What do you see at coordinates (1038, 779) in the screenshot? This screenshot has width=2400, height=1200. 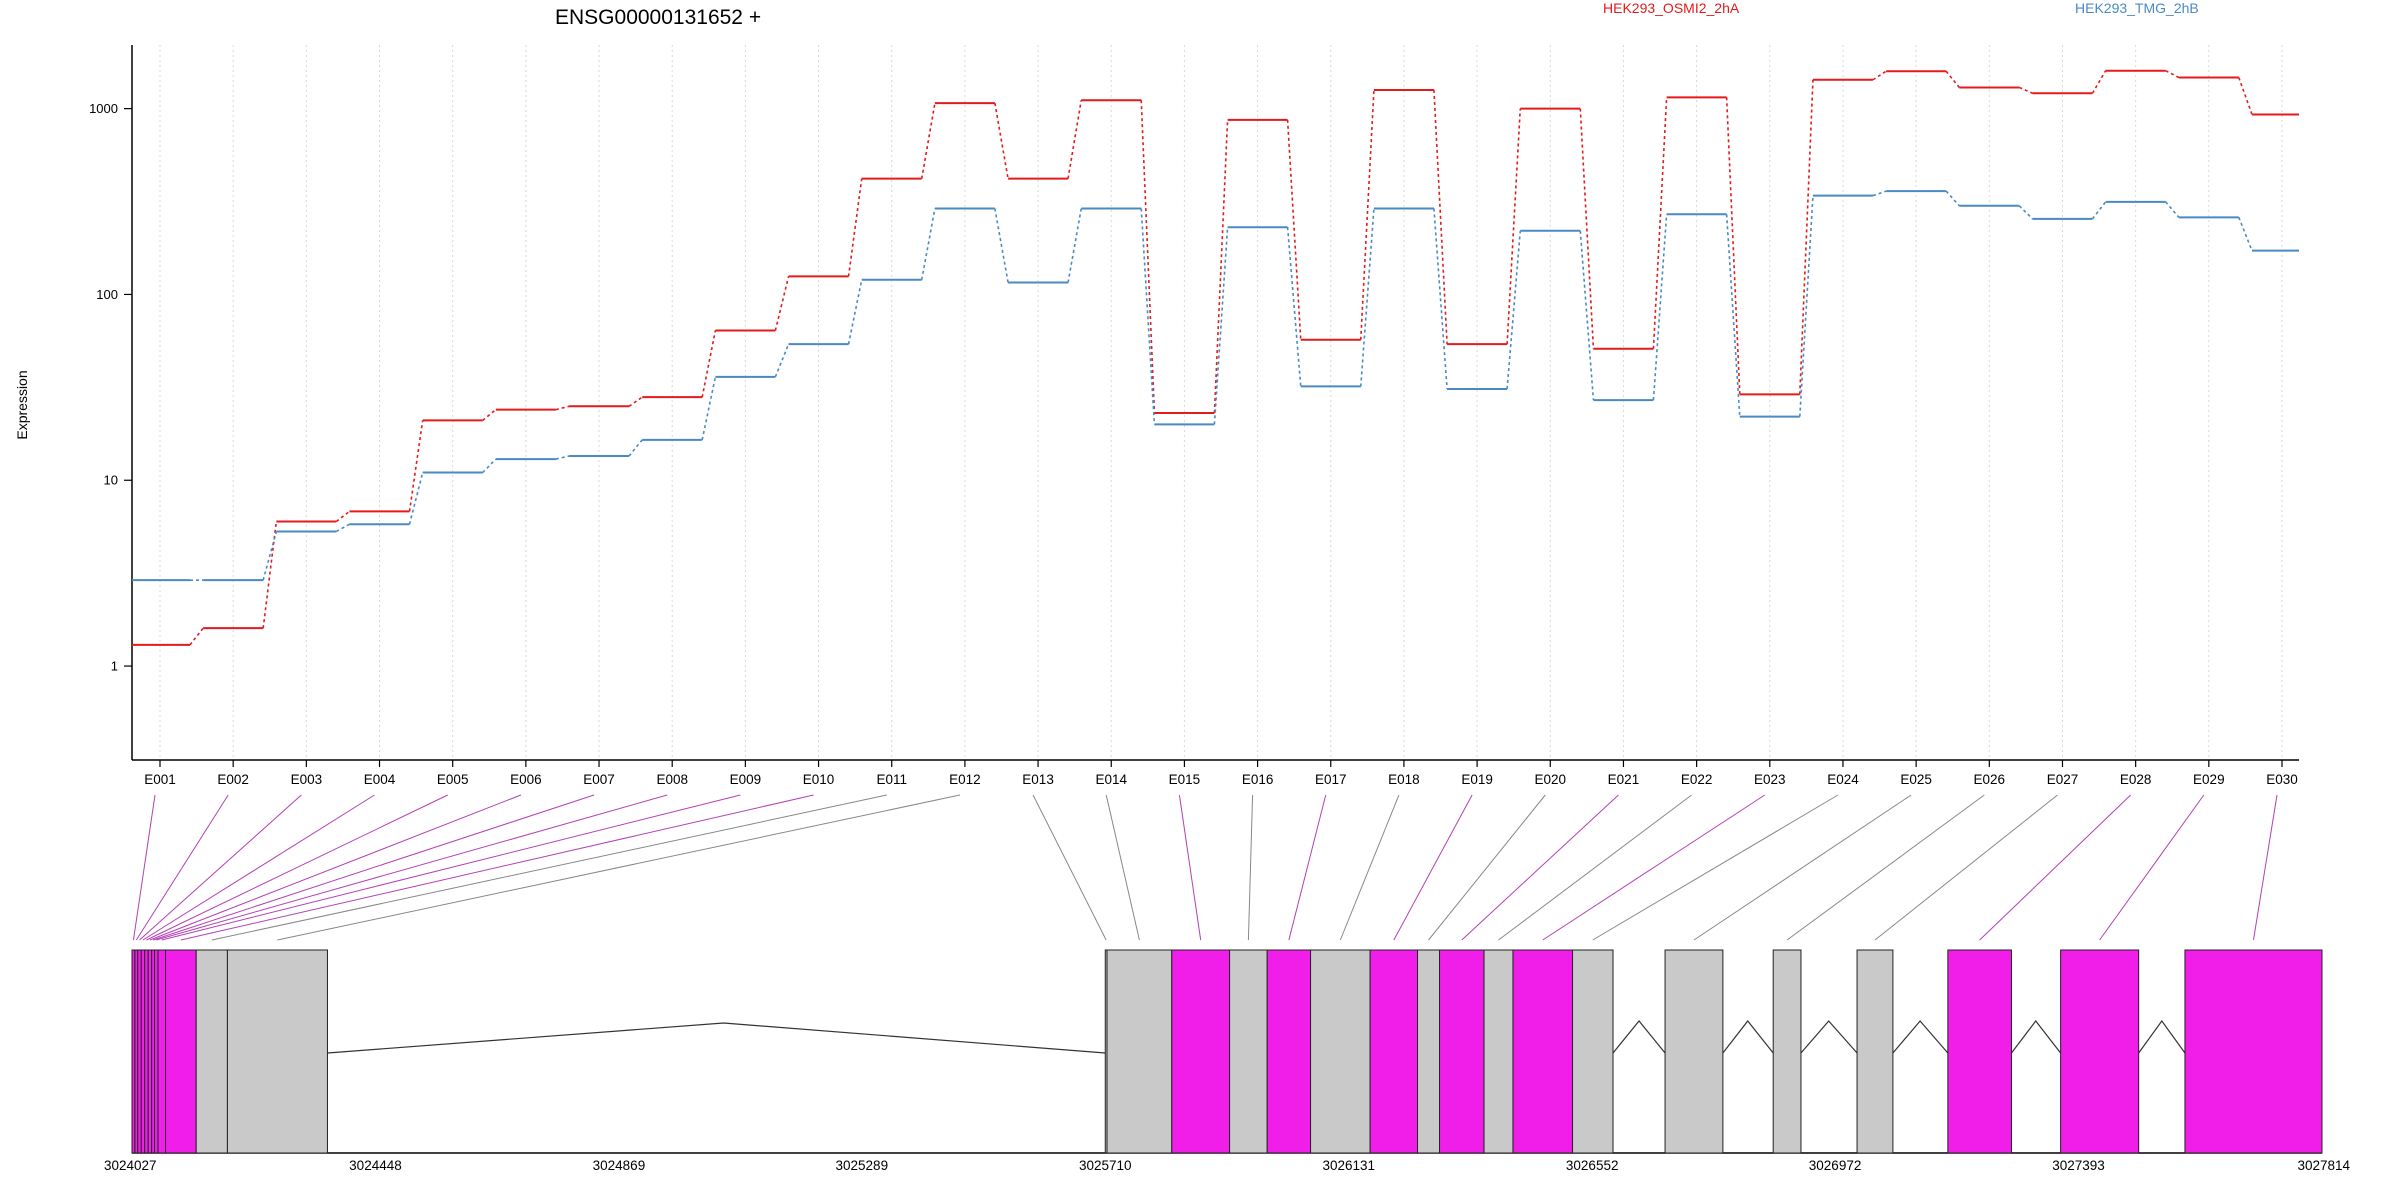 I see `x-tick-label: E013` at bounding box center [1038, 779].